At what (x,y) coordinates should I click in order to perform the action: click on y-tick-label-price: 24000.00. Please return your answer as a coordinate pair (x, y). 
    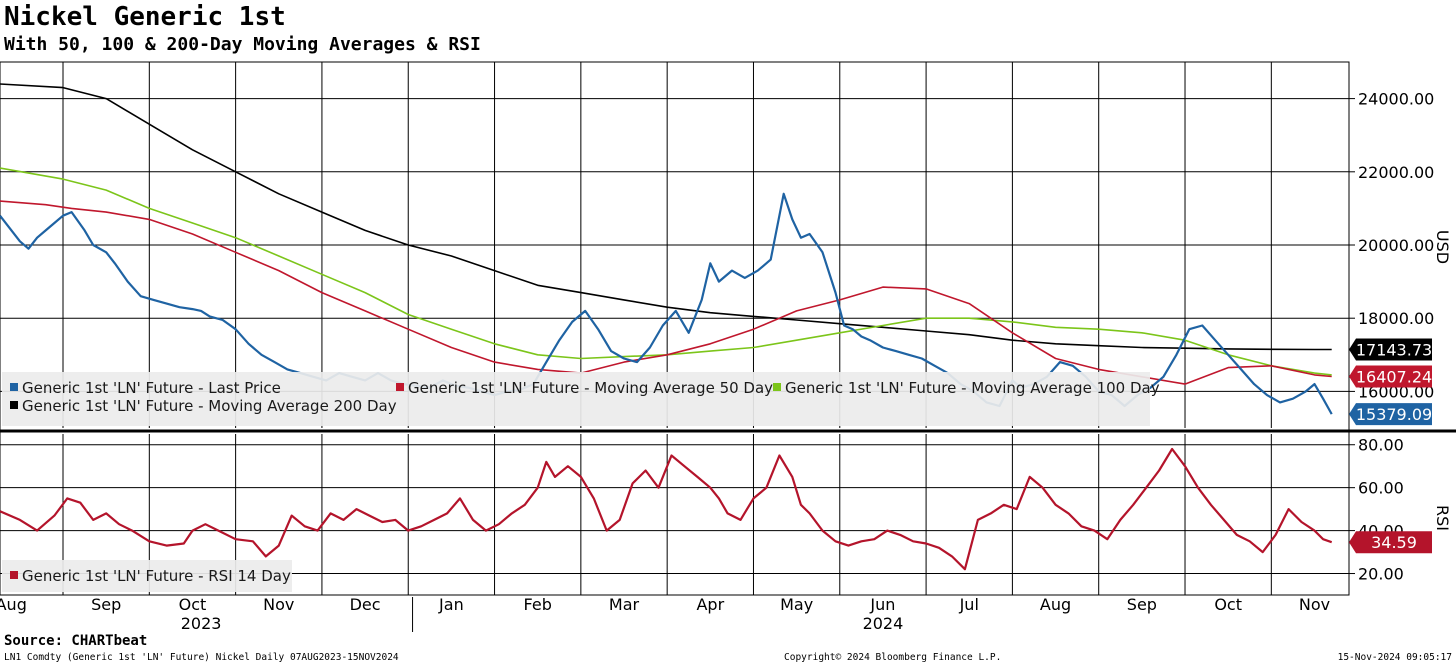
    Looking at the image, I should click on (1396, 99).